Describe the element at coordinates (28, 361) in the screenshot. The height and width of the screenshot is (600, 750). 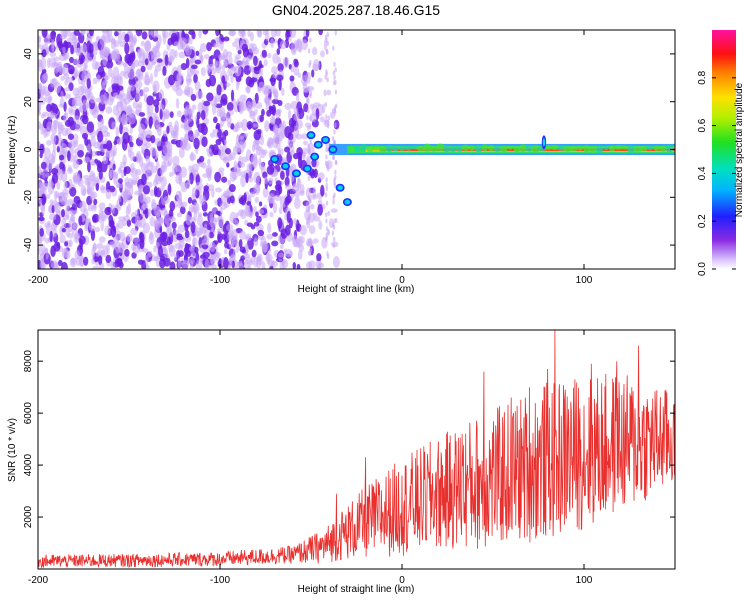
I see `y-tick-label: 8000` at that location.